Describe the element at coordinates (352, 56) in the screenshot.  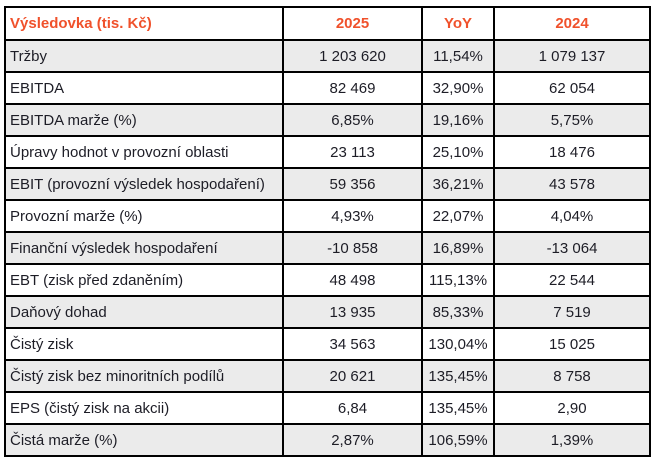
I see `cell-2025: 1 203 620` at that location.